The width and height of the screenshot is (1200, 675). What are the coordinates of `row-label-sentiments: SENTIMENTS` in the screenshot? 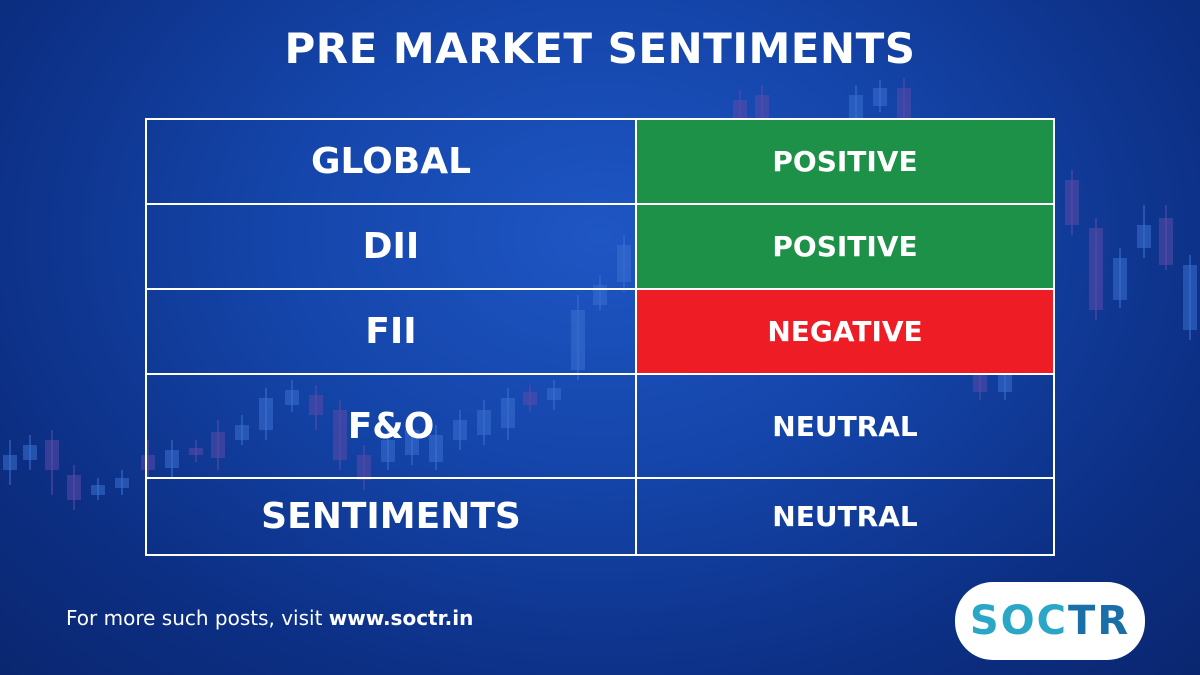 It's located at (392, 516).